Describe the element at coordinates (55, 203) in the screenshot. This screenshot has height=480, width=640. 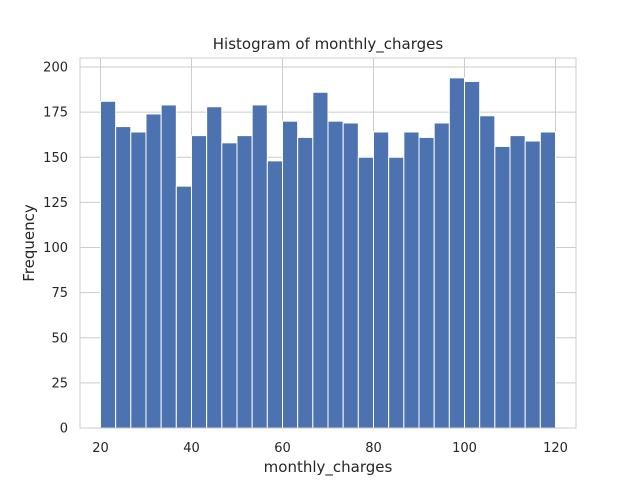
I see `y-tick-label: 125` at that location.